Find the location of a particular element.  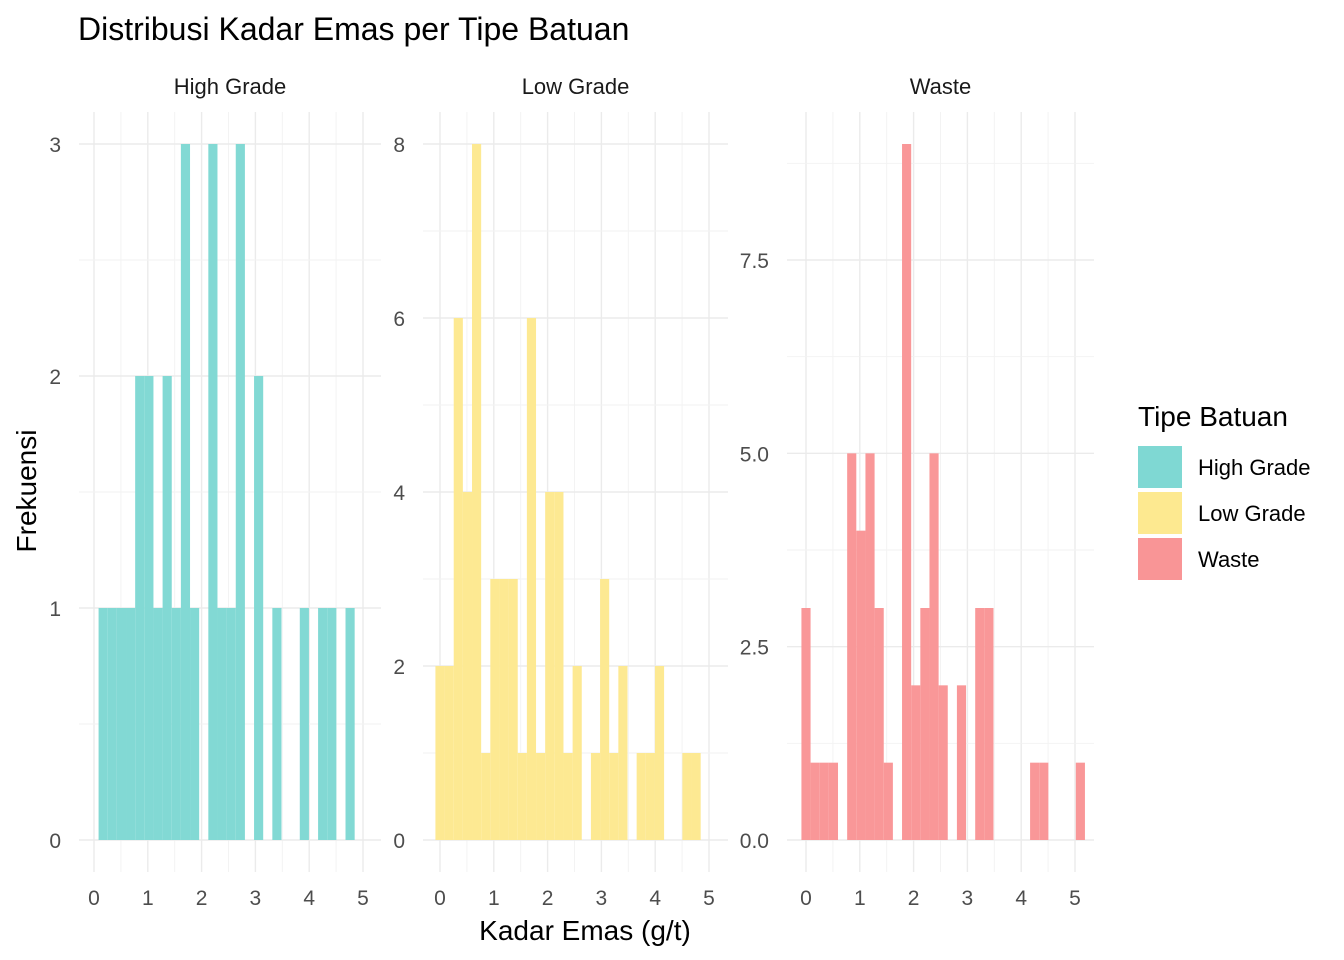

y-tick-label: 6 is located at coordinates (399, 319).